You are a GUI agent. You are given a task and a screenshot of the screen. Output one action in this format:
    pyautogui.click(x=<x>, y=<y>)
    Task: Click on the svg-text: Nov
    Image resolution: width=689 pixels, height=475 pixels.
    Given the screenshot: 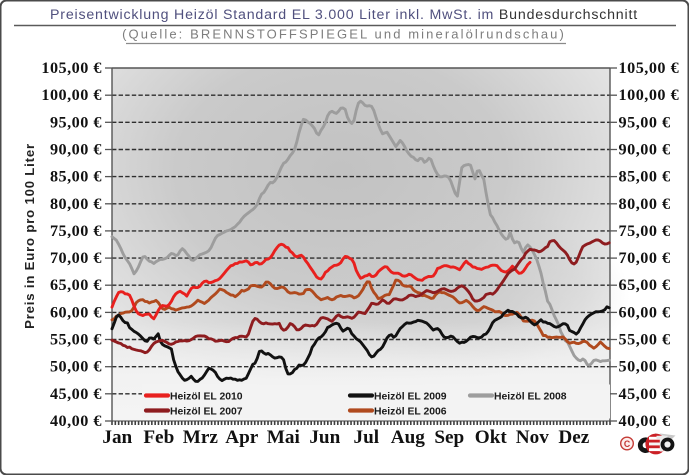 What is the action you would take?
    pyautogui.click(x=532, y=437)
    